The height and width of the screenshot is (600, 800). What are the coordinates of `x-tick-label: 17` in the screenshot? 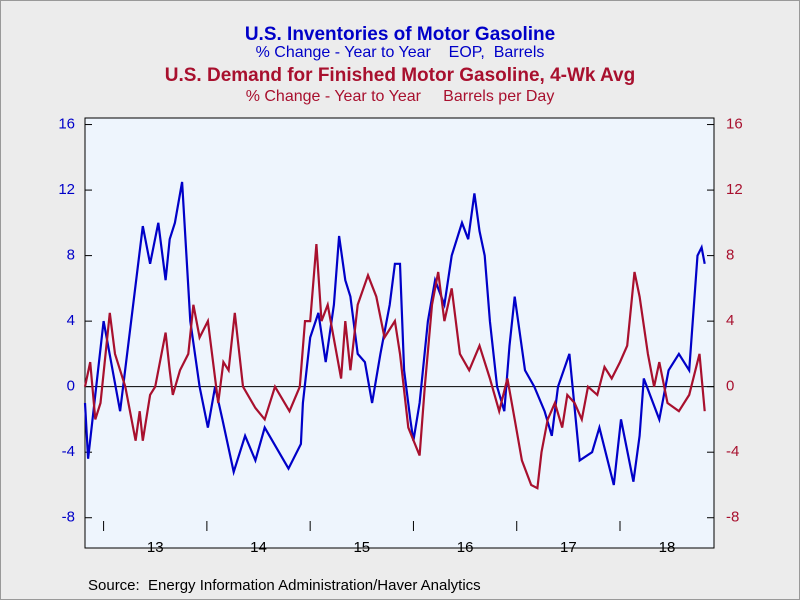 It's located at (568, 547).